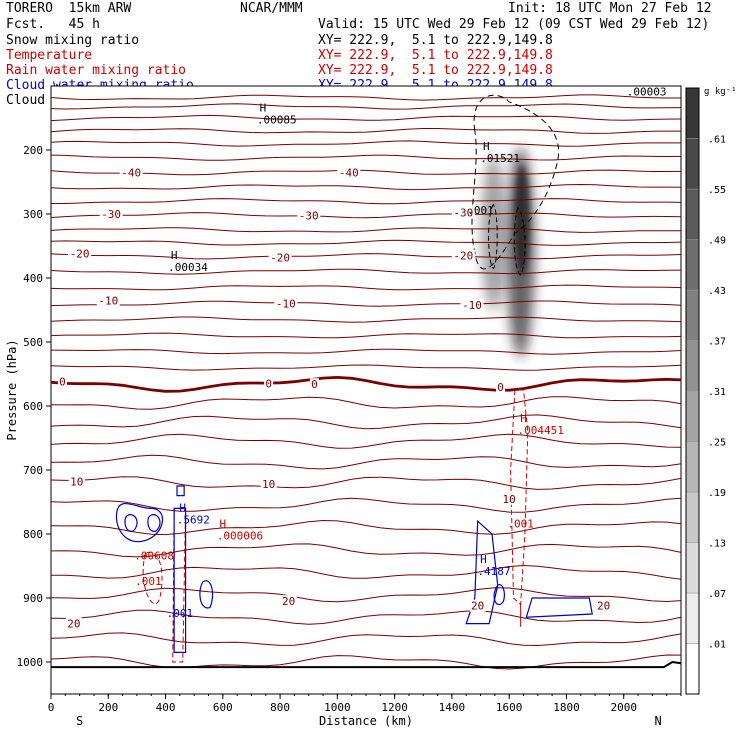  I want to click on x-tick-label: 2000, so click(623, 707).